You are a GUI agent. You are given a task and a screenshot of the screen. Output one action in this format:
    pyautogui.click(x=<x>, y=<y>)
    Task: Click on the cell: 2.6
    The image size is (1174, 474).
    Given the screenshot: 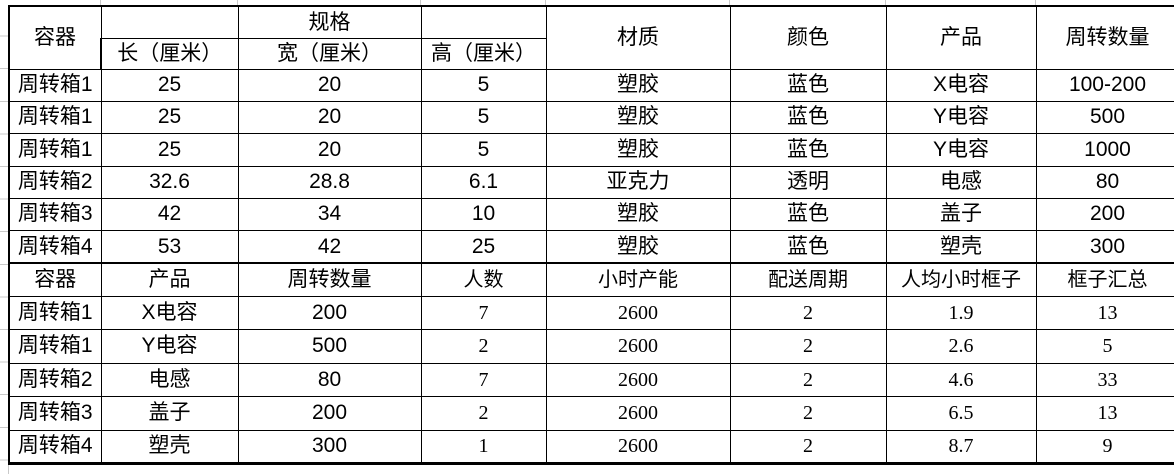 What is the action you would take?
    pyautogui.click(x=961, y=346)
    